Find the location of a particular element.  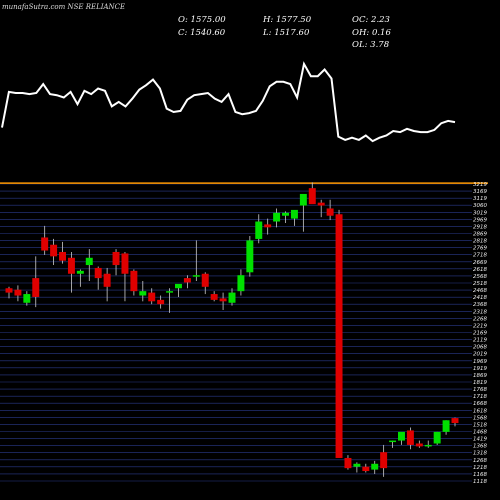

chart-title: munafaSutra.com NSE RELIANCE is located at coordinates (64, 7).